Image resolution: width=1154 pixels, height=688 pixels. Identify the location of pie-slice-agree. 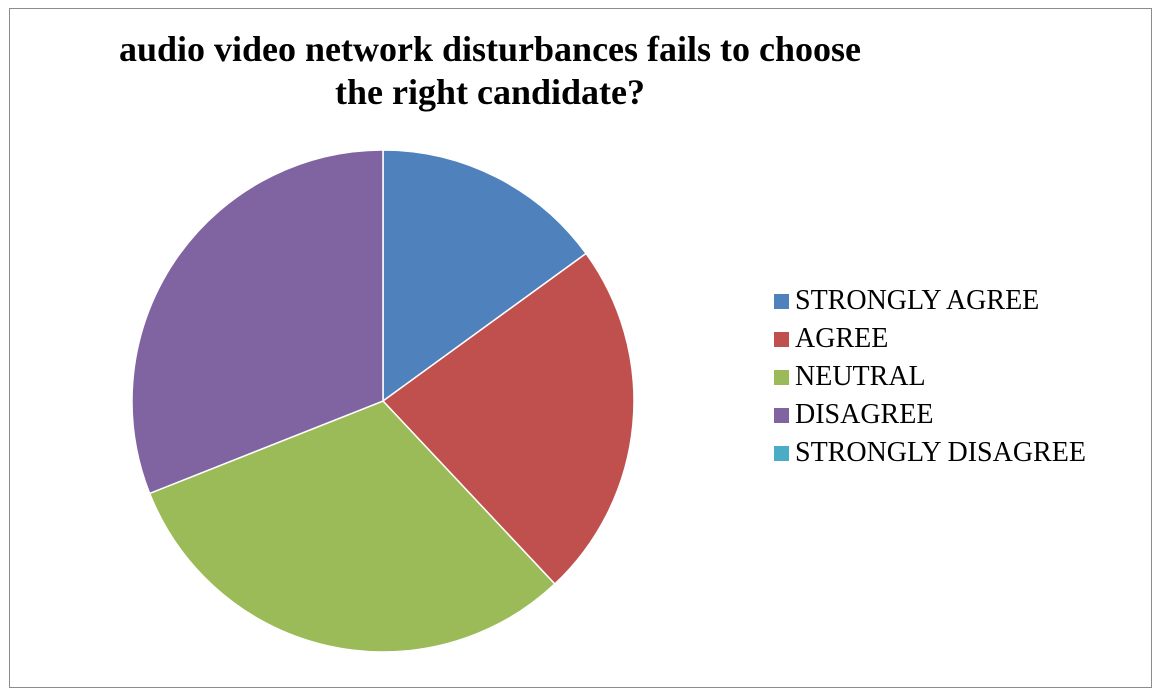
(508, 419).